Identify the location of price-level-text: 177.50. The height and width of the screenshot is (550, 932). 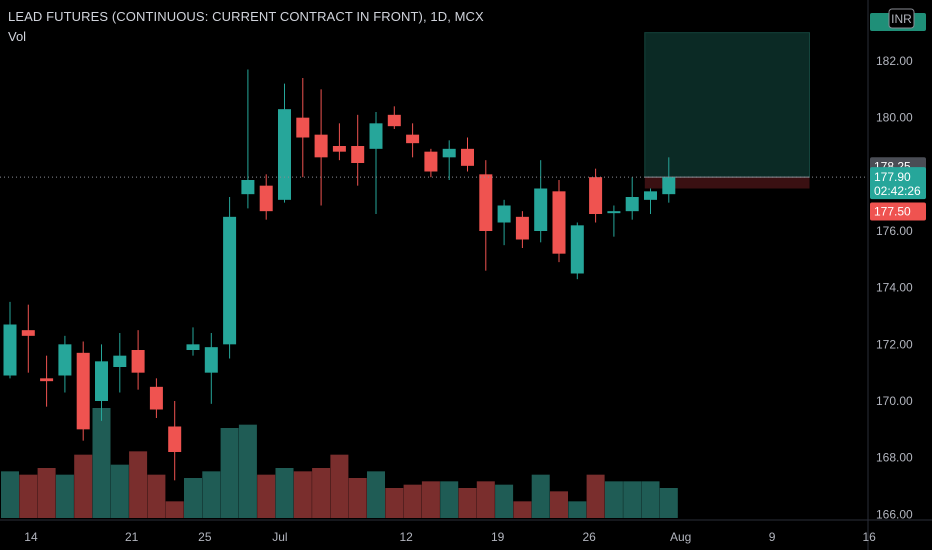
(892, 212).